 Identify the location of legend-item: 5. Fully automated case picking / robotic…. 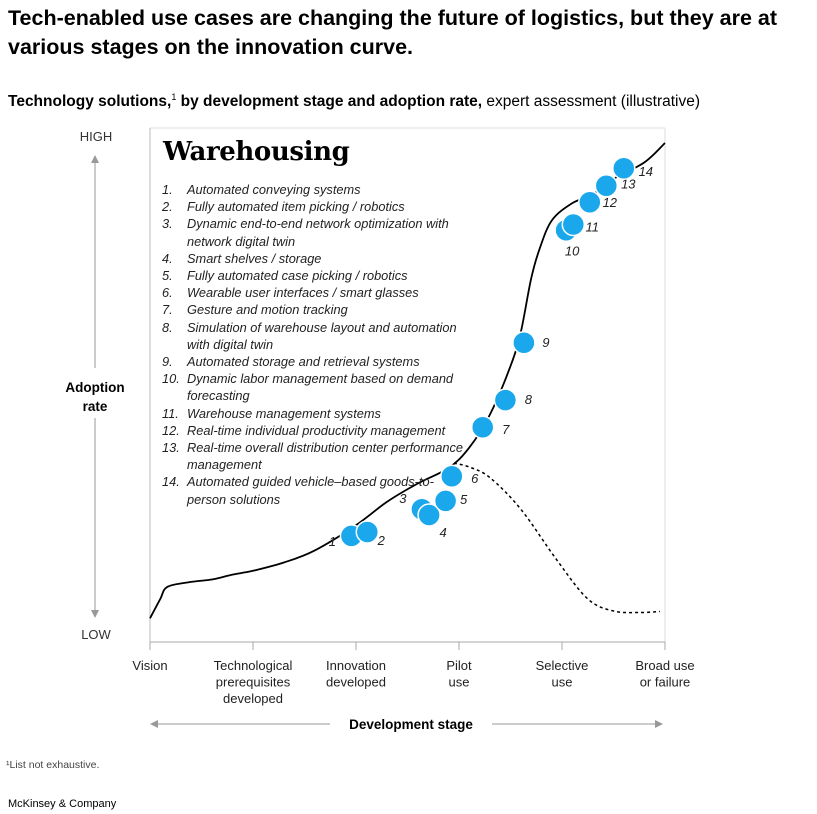
(314, 275).